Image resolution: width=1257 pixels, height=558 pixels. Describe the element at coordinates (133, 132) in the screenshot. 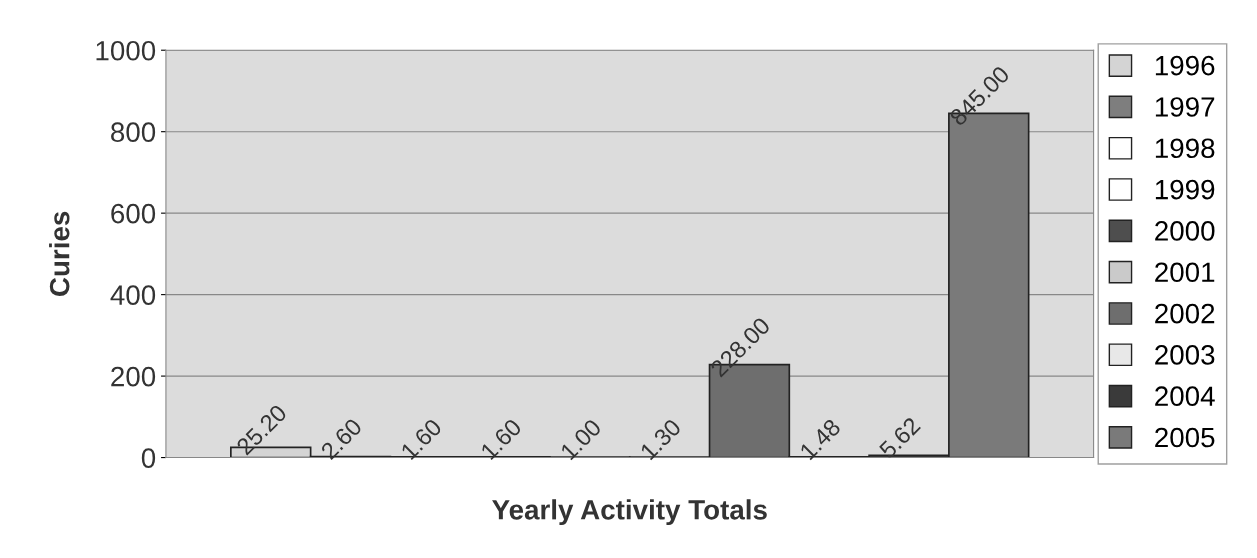

I see `y-tick-label: 800` at that location.